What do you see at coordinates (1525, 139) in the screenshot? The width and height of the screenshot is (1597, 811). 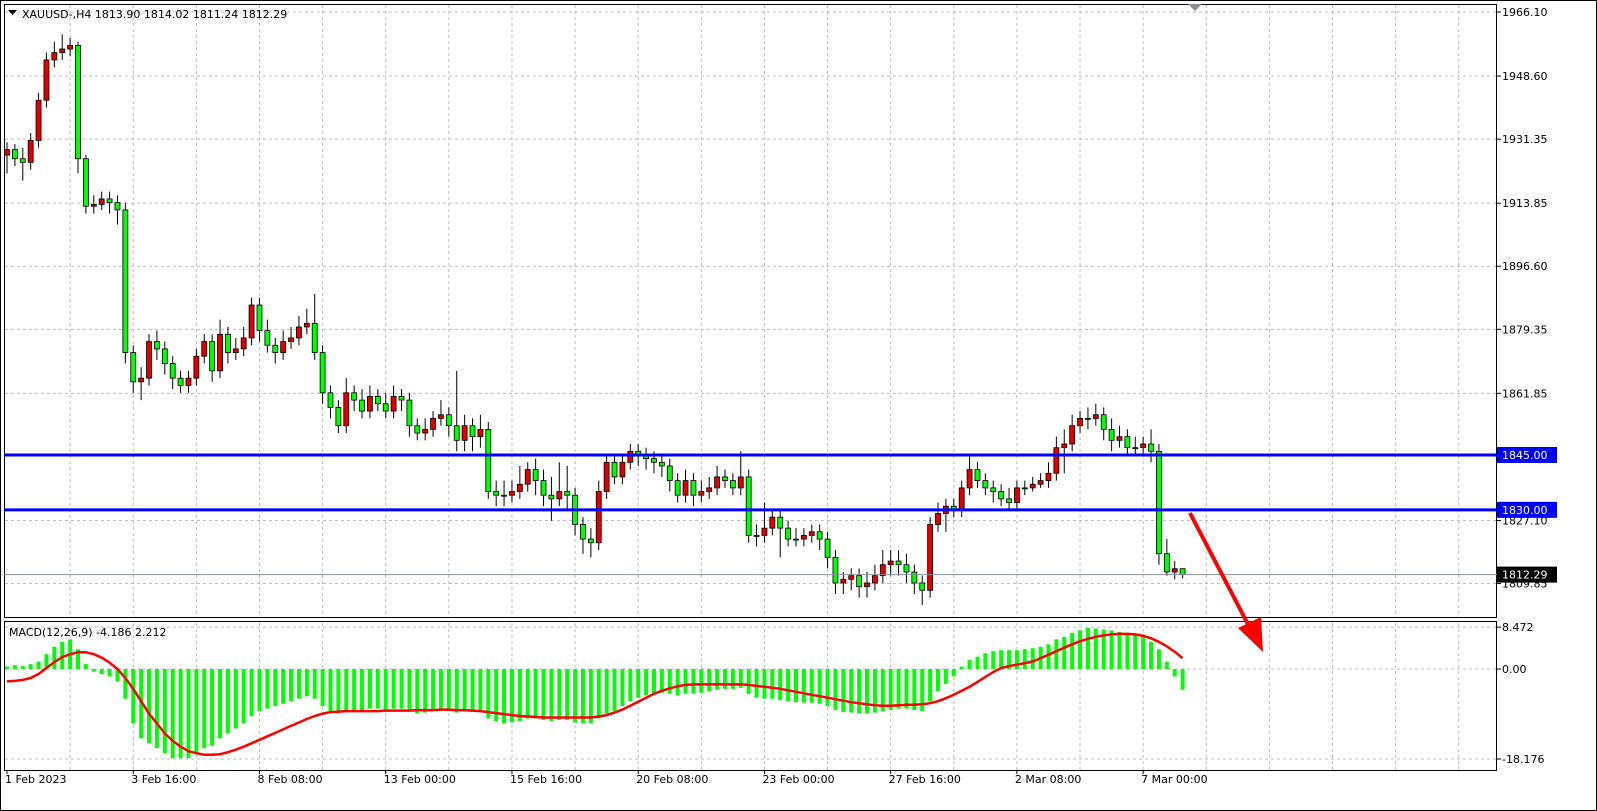 I see `y-tick-label: 1931.35` at bounding box center [1525, 139].